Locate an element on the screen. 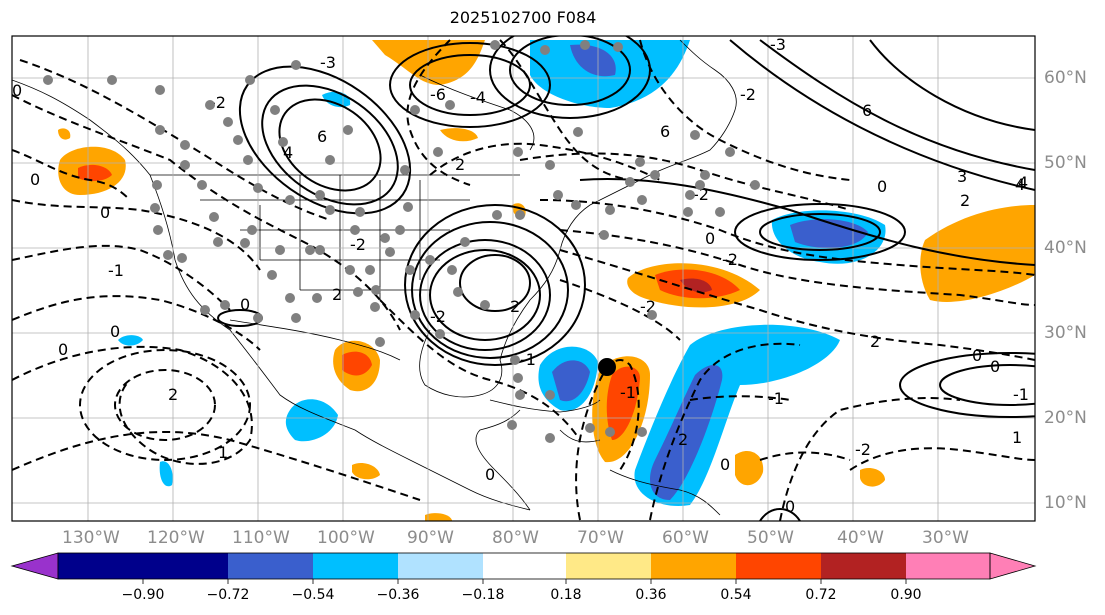 The width and height of the screenshot is (1105, 615). lon-label: 130°W is located at coordinates (91, 538).